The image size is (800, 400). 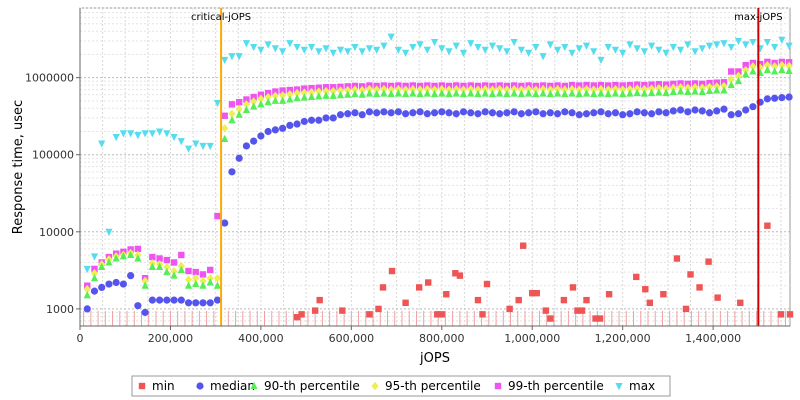 I want to click on x-axis-title: jOPS, so click(x=434, y=358).